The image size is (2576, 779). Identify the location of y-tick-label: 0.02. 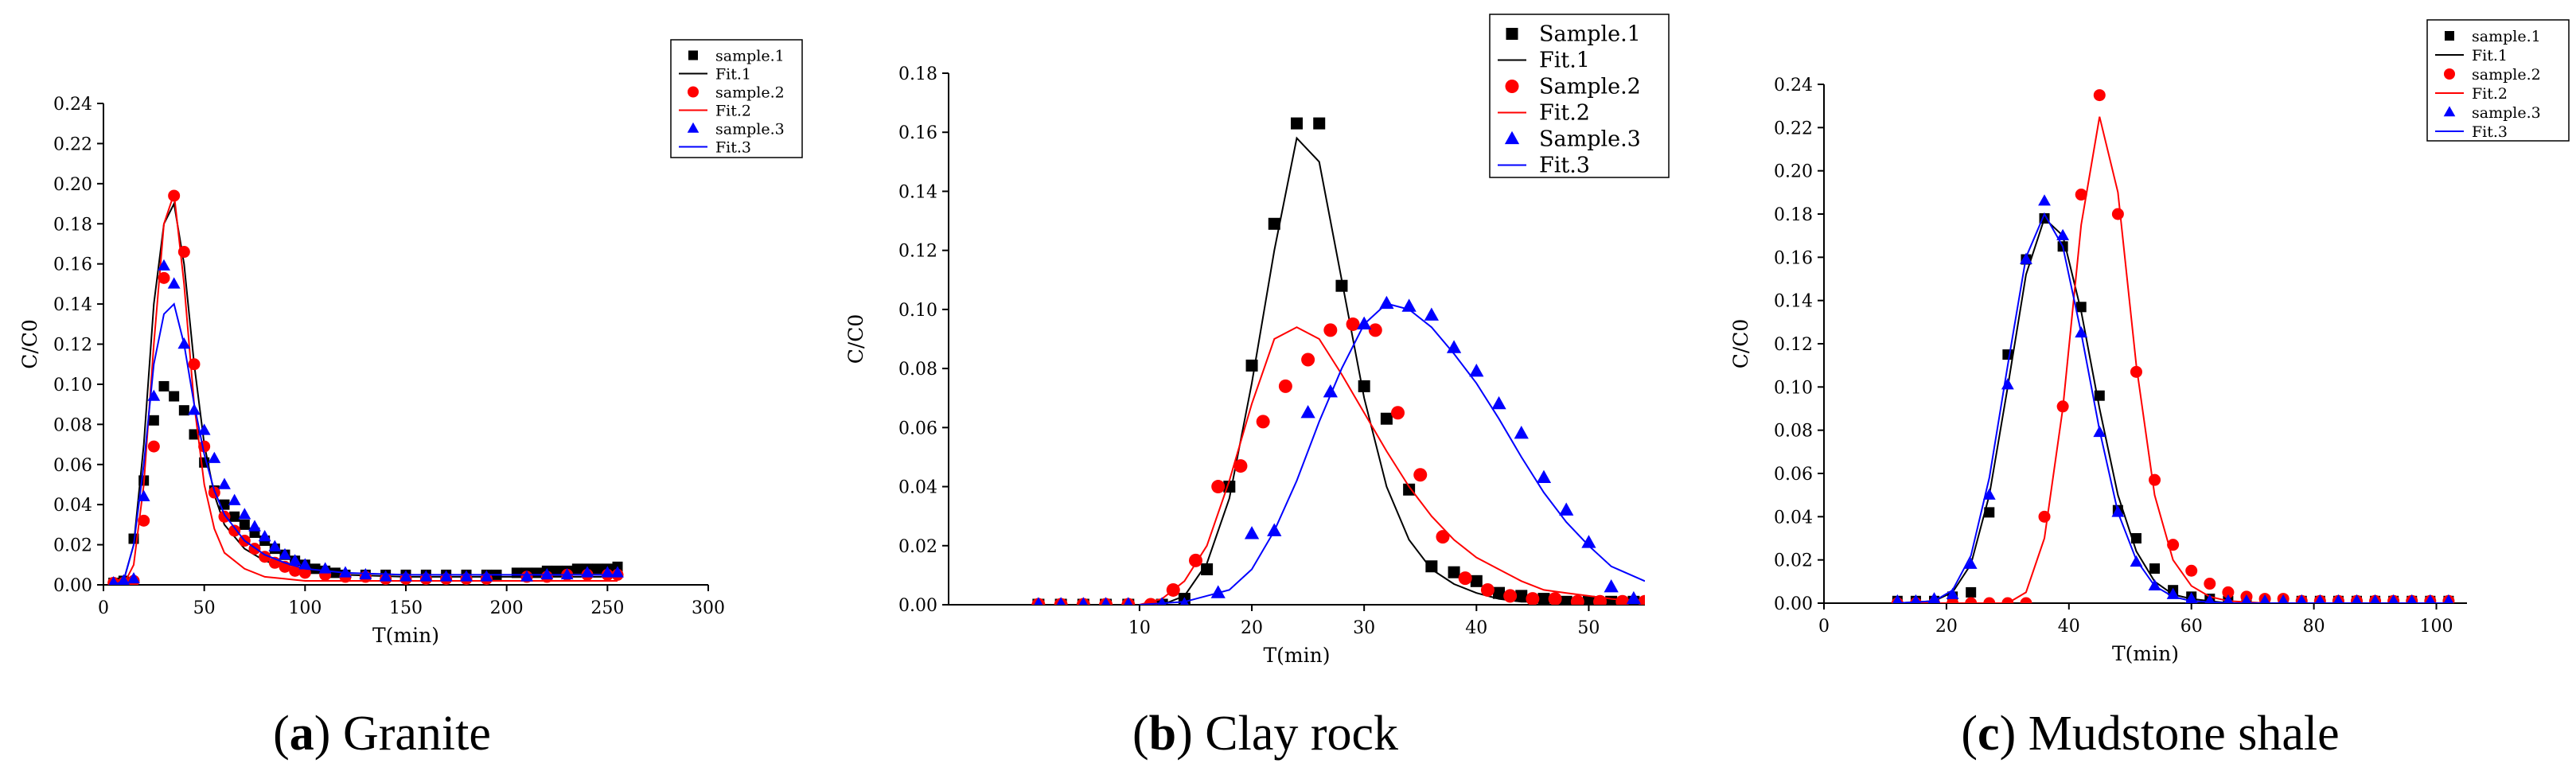
(72, 546).